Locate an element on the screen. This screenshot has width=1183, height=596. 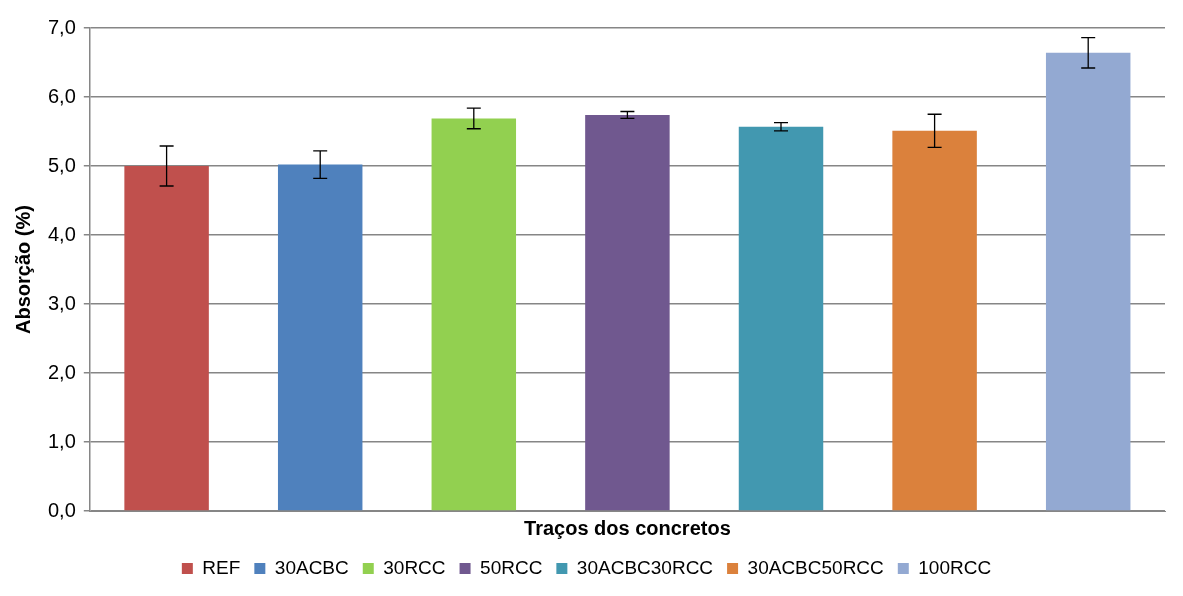
y-axis-title: Absorção (%) is located at coordinates (22, 269).